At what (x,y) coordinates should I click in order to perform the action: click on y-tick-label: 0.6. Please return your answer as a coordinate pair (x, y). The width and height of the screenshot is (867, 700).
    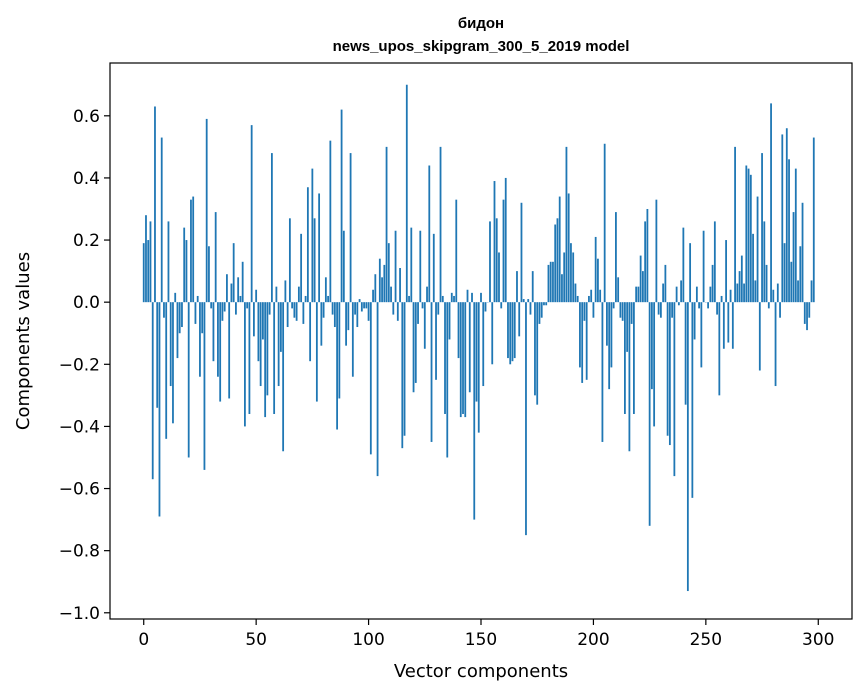
    Looking at the image, I should click on (86, 117).